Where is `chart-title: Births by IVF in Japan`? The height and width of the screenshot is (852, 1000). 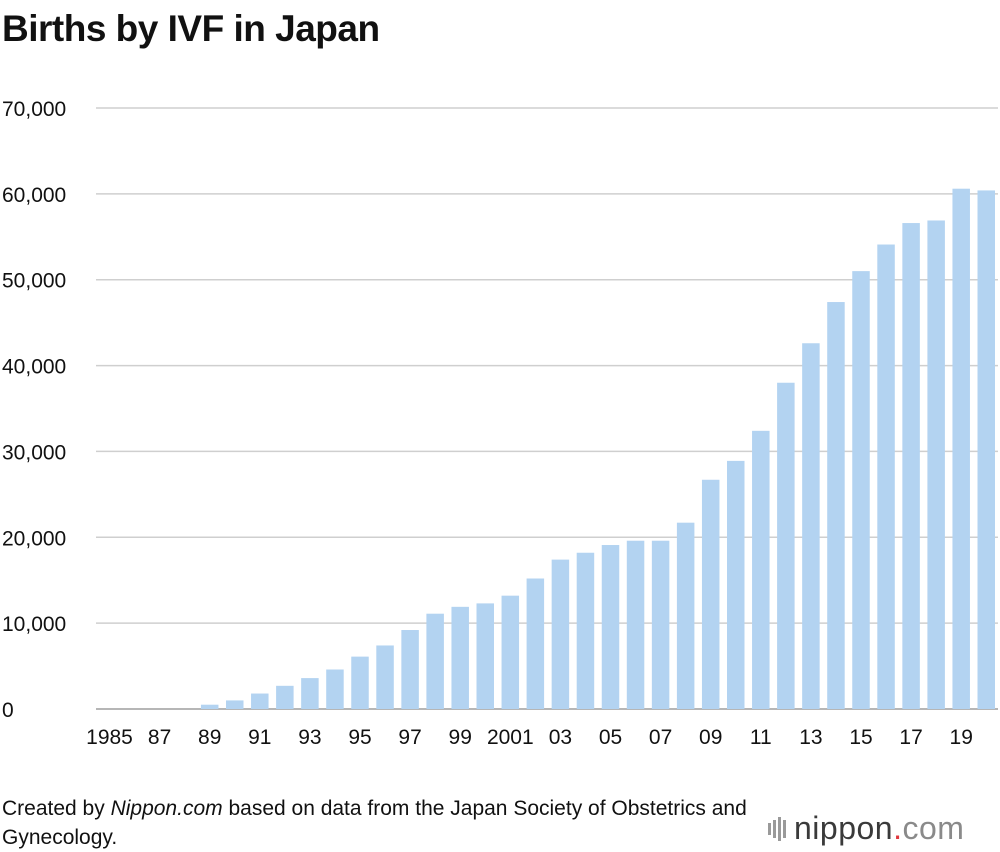 chart-title: Births by IVF in Japan is located at coordinates (191, 28).